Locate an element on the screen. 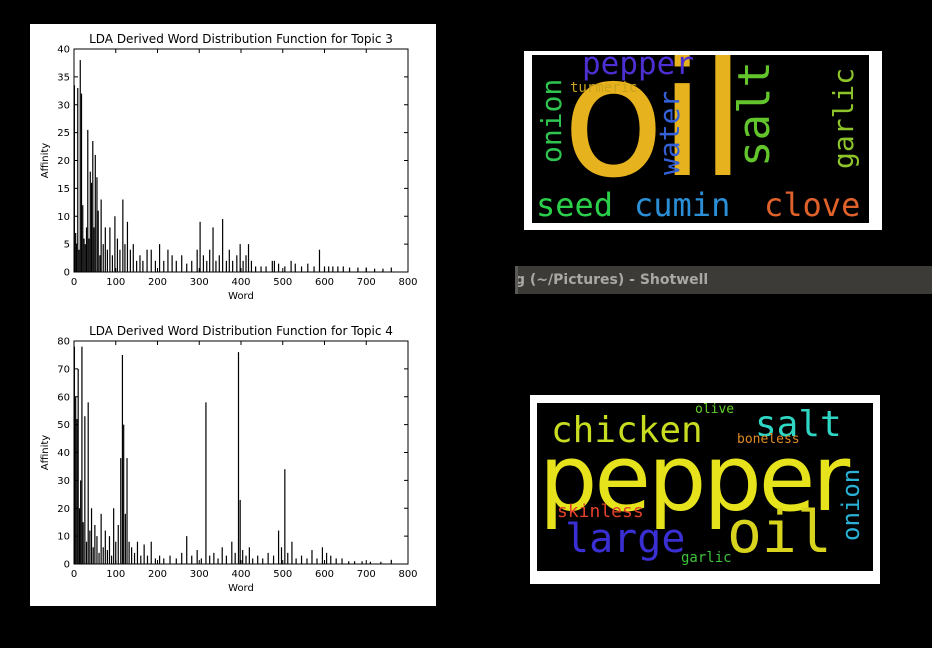 The width and height of the screenshot is (932, 648). topic-4-y-tick-label: 10 is located at coordinates (63, 537).